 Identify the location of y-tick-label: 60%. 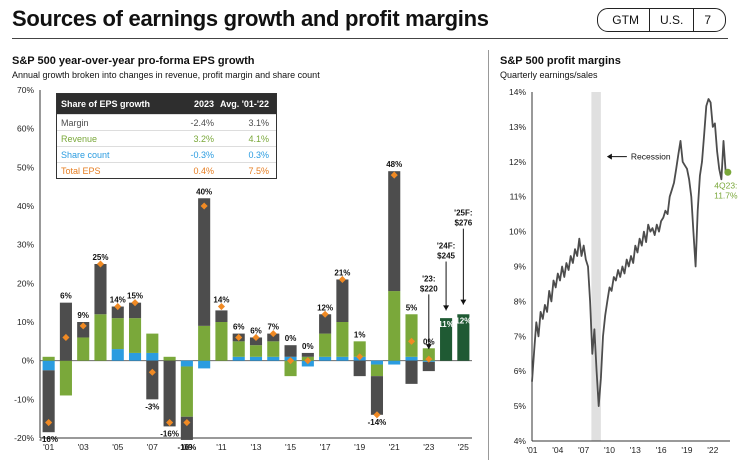
(25, 129).